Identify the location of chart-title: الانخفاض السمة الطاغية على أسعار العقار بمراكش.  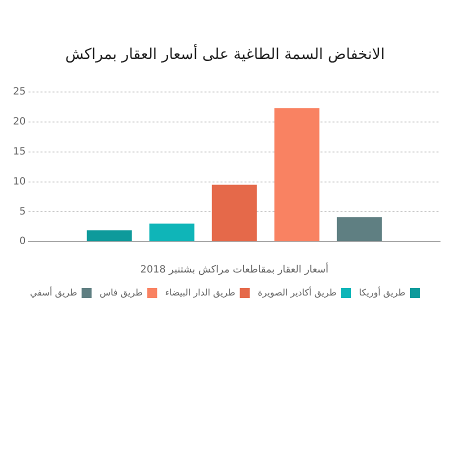
(225, 53).